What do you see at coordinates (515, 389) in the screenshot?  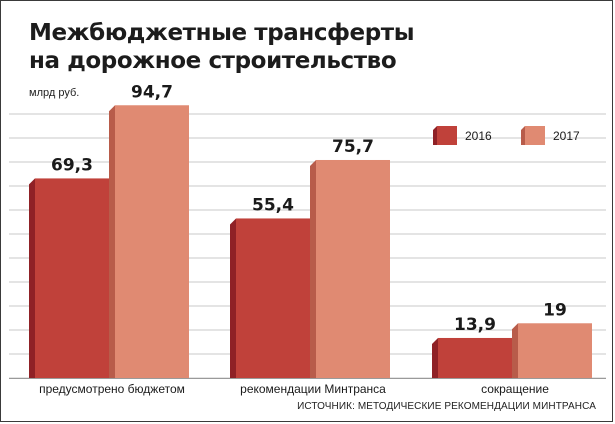 I see `category-label-2: сокращение` at bounding box center [515, 389].